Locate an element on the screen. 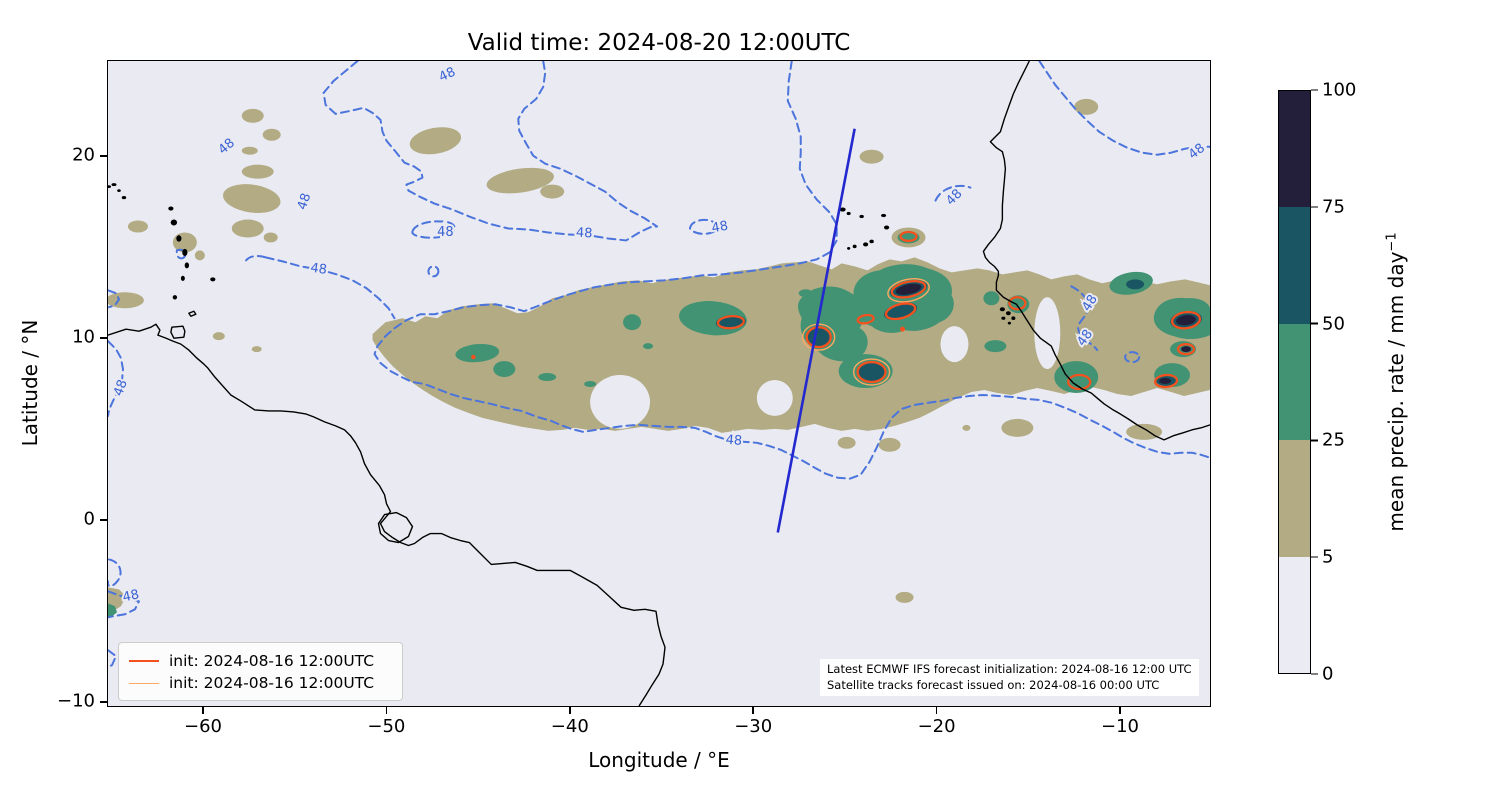 The image size is (1500, 800). forecast-contour-dark is located at coordinates (836, 310).